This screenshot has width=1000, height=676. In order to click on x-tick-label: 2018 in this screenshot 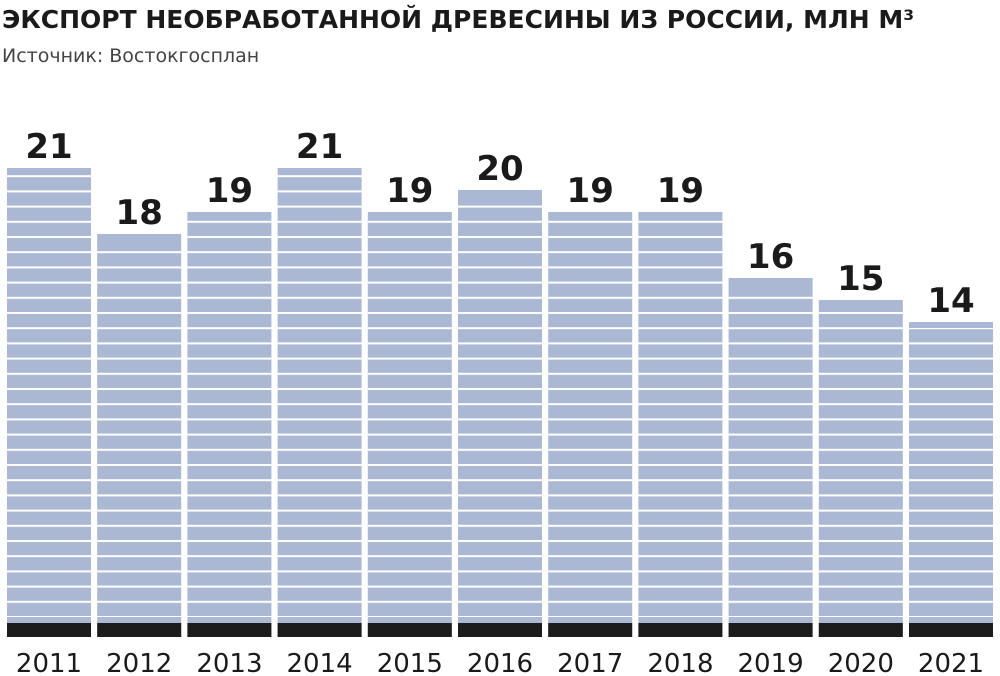, I will do `click(680, 662)`.